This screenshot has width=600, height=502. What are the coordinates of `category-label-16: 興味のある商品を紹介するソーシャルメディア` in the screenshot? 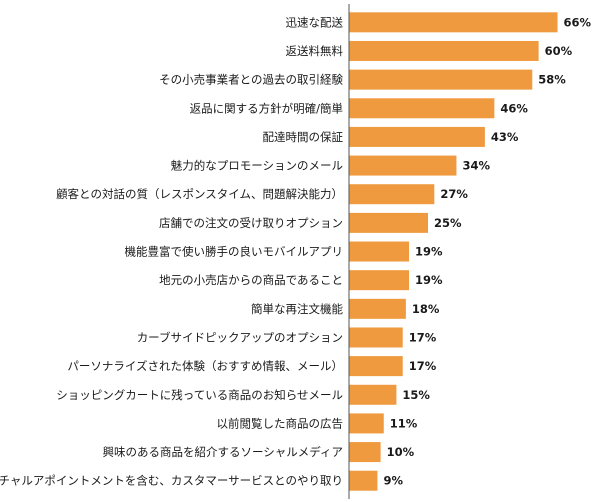 It's located at (223, 452).